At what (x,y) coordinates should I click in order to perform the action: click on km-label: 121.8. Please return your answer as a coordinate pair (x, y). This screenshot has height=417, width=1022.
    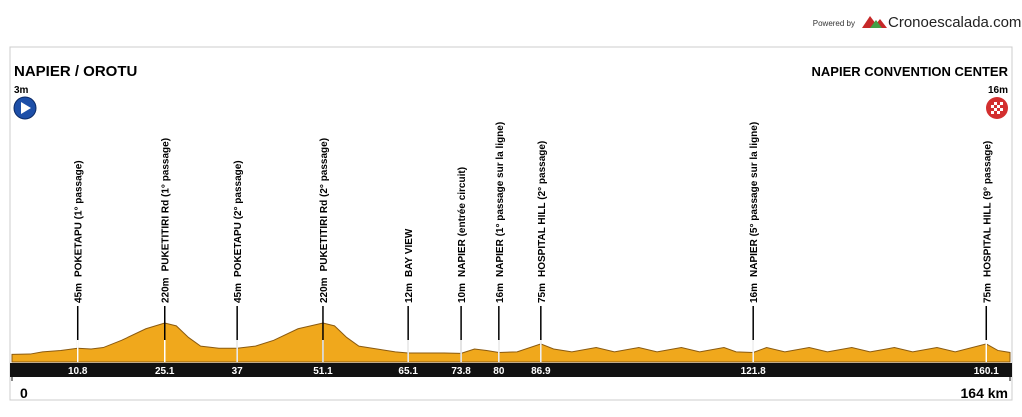
    Looking at the image, I should click on (753, 371).